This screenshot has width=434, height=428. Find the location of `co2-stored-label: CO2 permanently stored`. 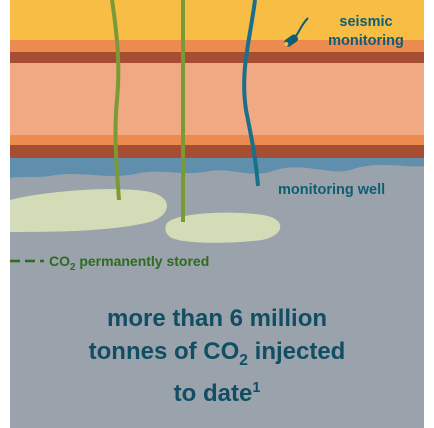

co2-stored-label: CO2 permanently stored is located at coordinates (129, 263).